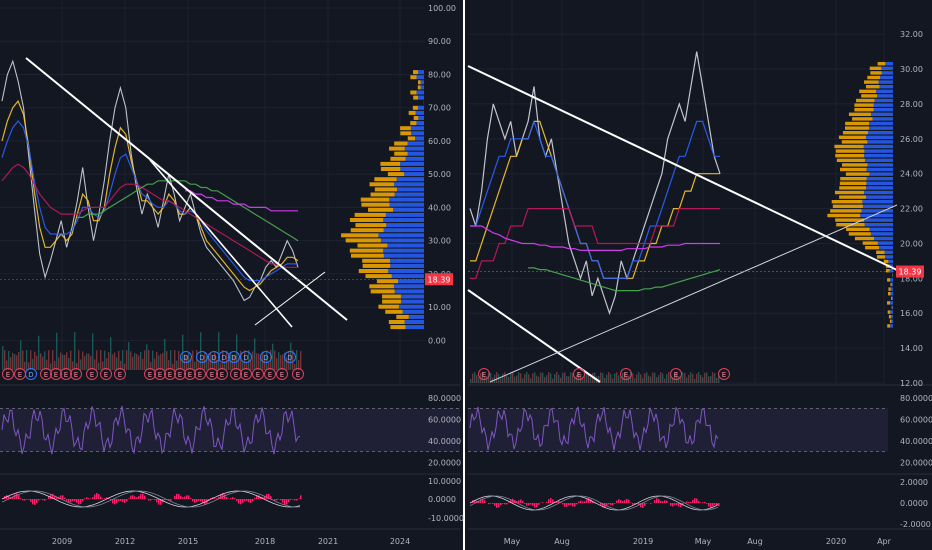 This screenshot has height=550, width=932. I want to click on rsi-band-right, so click(678, 430).